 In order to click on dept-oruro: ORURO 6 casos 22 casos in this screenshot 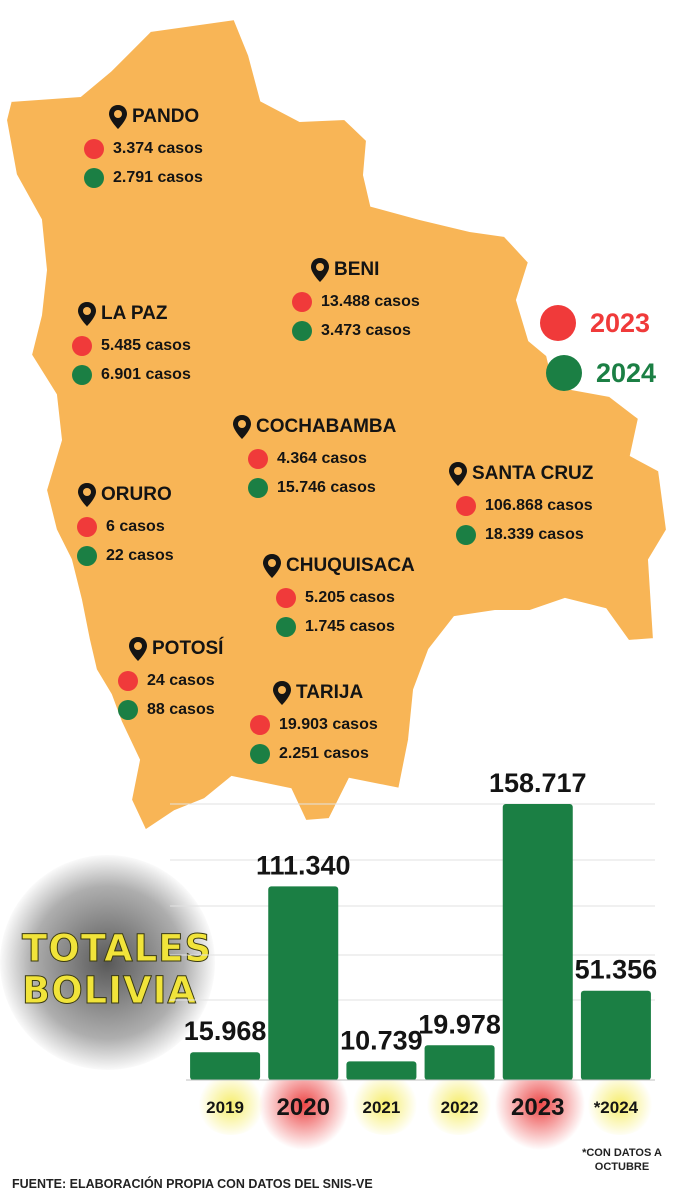, I will do `click(125, 524)`.